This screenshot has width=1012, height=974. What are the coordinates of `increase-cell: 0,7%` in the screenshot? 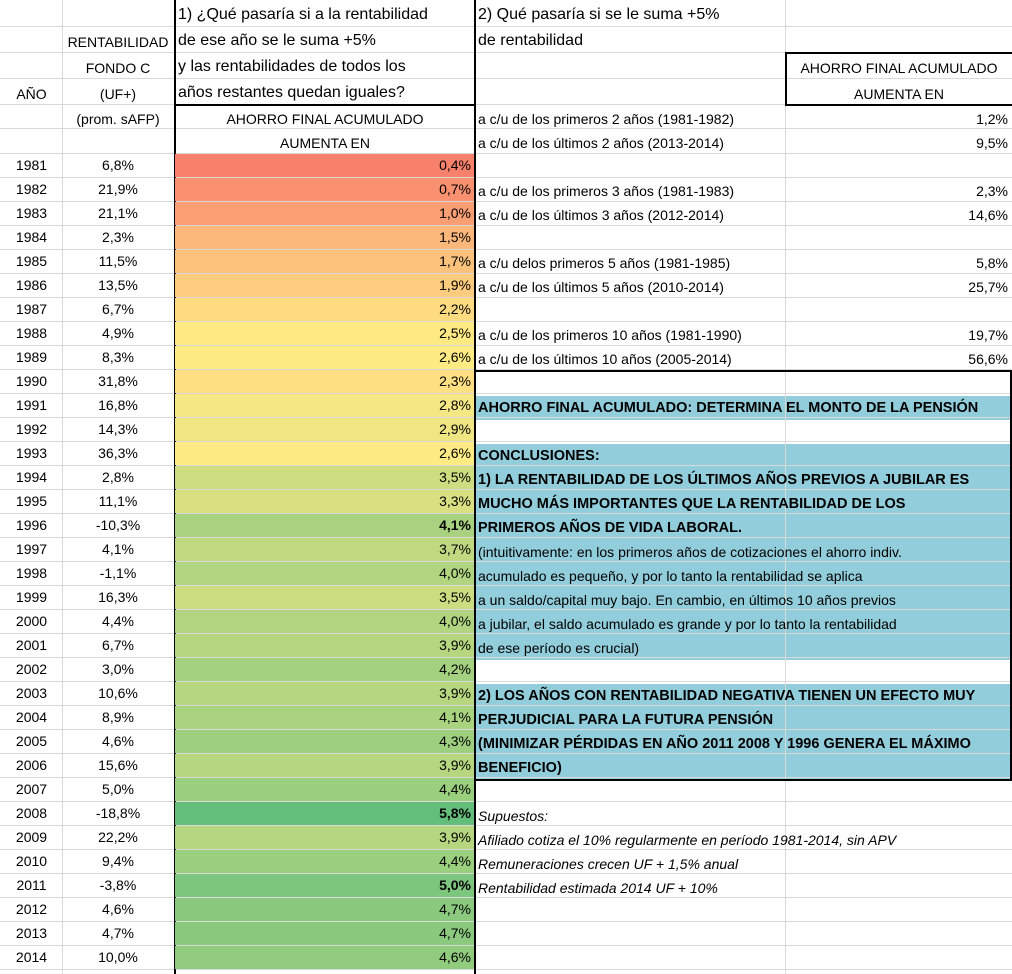 It's located at (455, 189).